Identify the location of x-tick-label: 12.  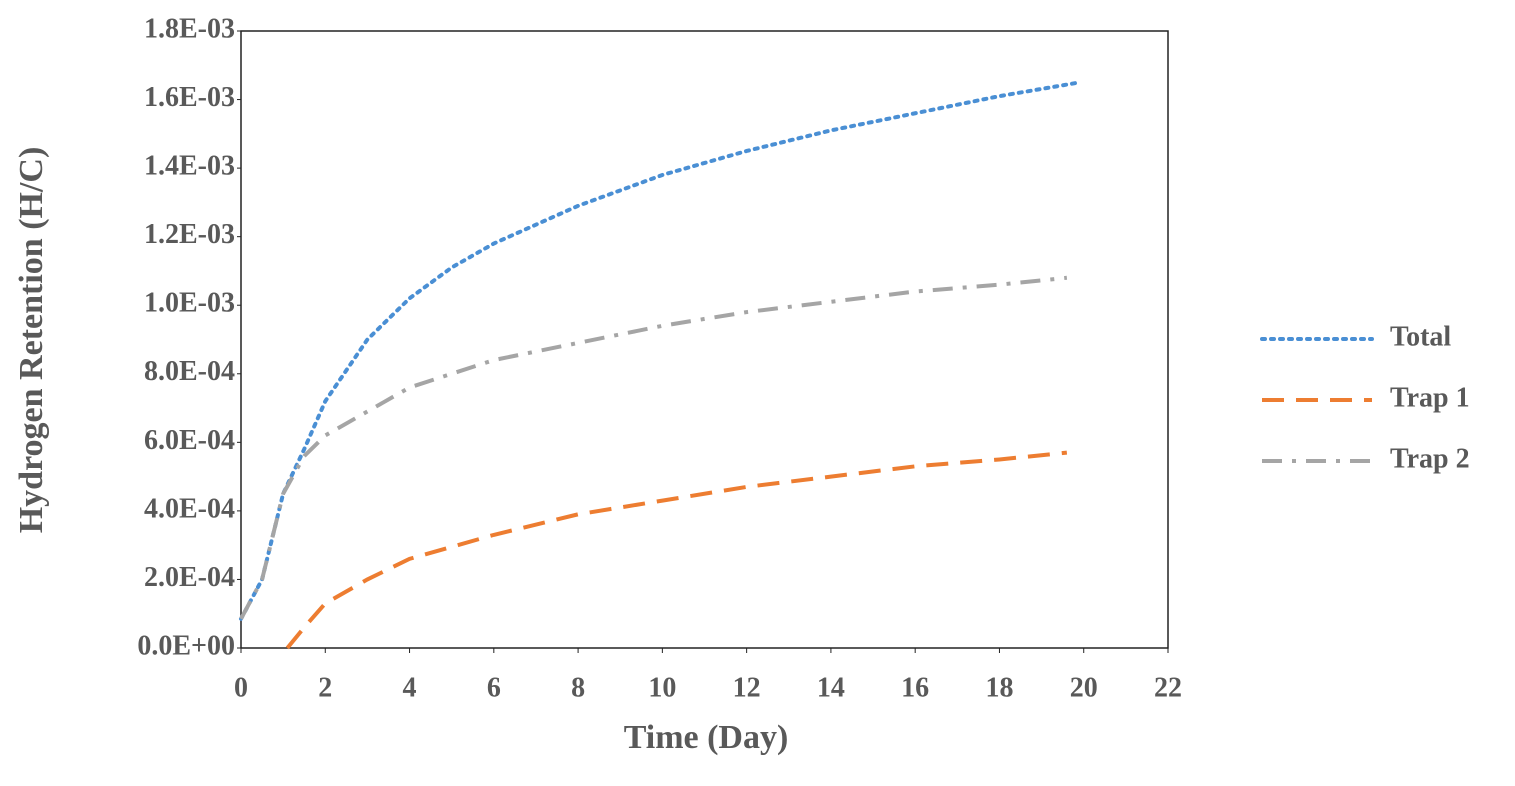
(747, 687).